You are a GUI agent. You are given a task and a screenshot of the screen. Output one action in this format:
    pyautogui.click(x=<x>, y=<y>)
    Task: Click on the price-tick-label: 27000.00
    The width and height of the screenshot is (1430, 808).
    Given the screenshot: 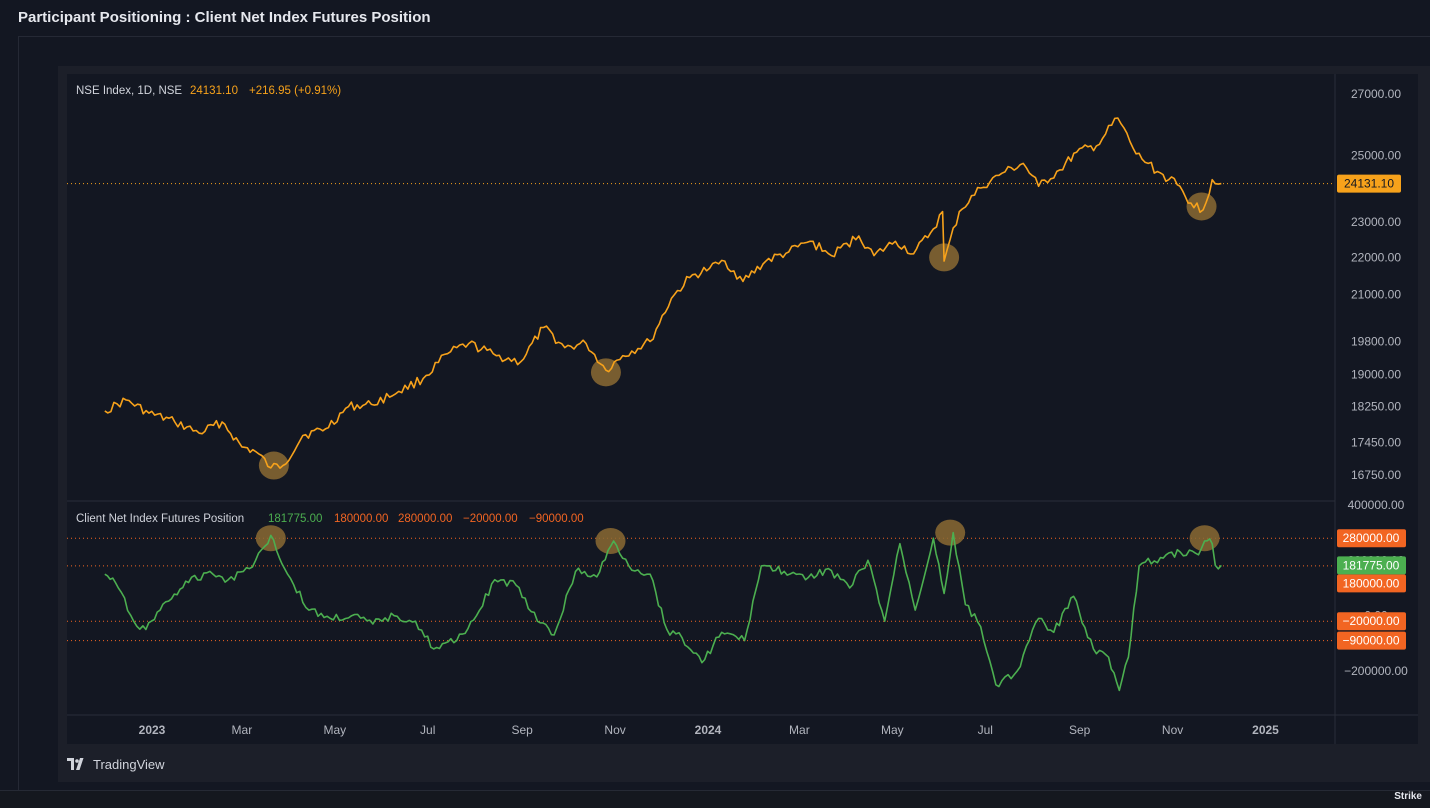 What is the action you would take?
    pyautogui.click(x=1376, y=94)
    